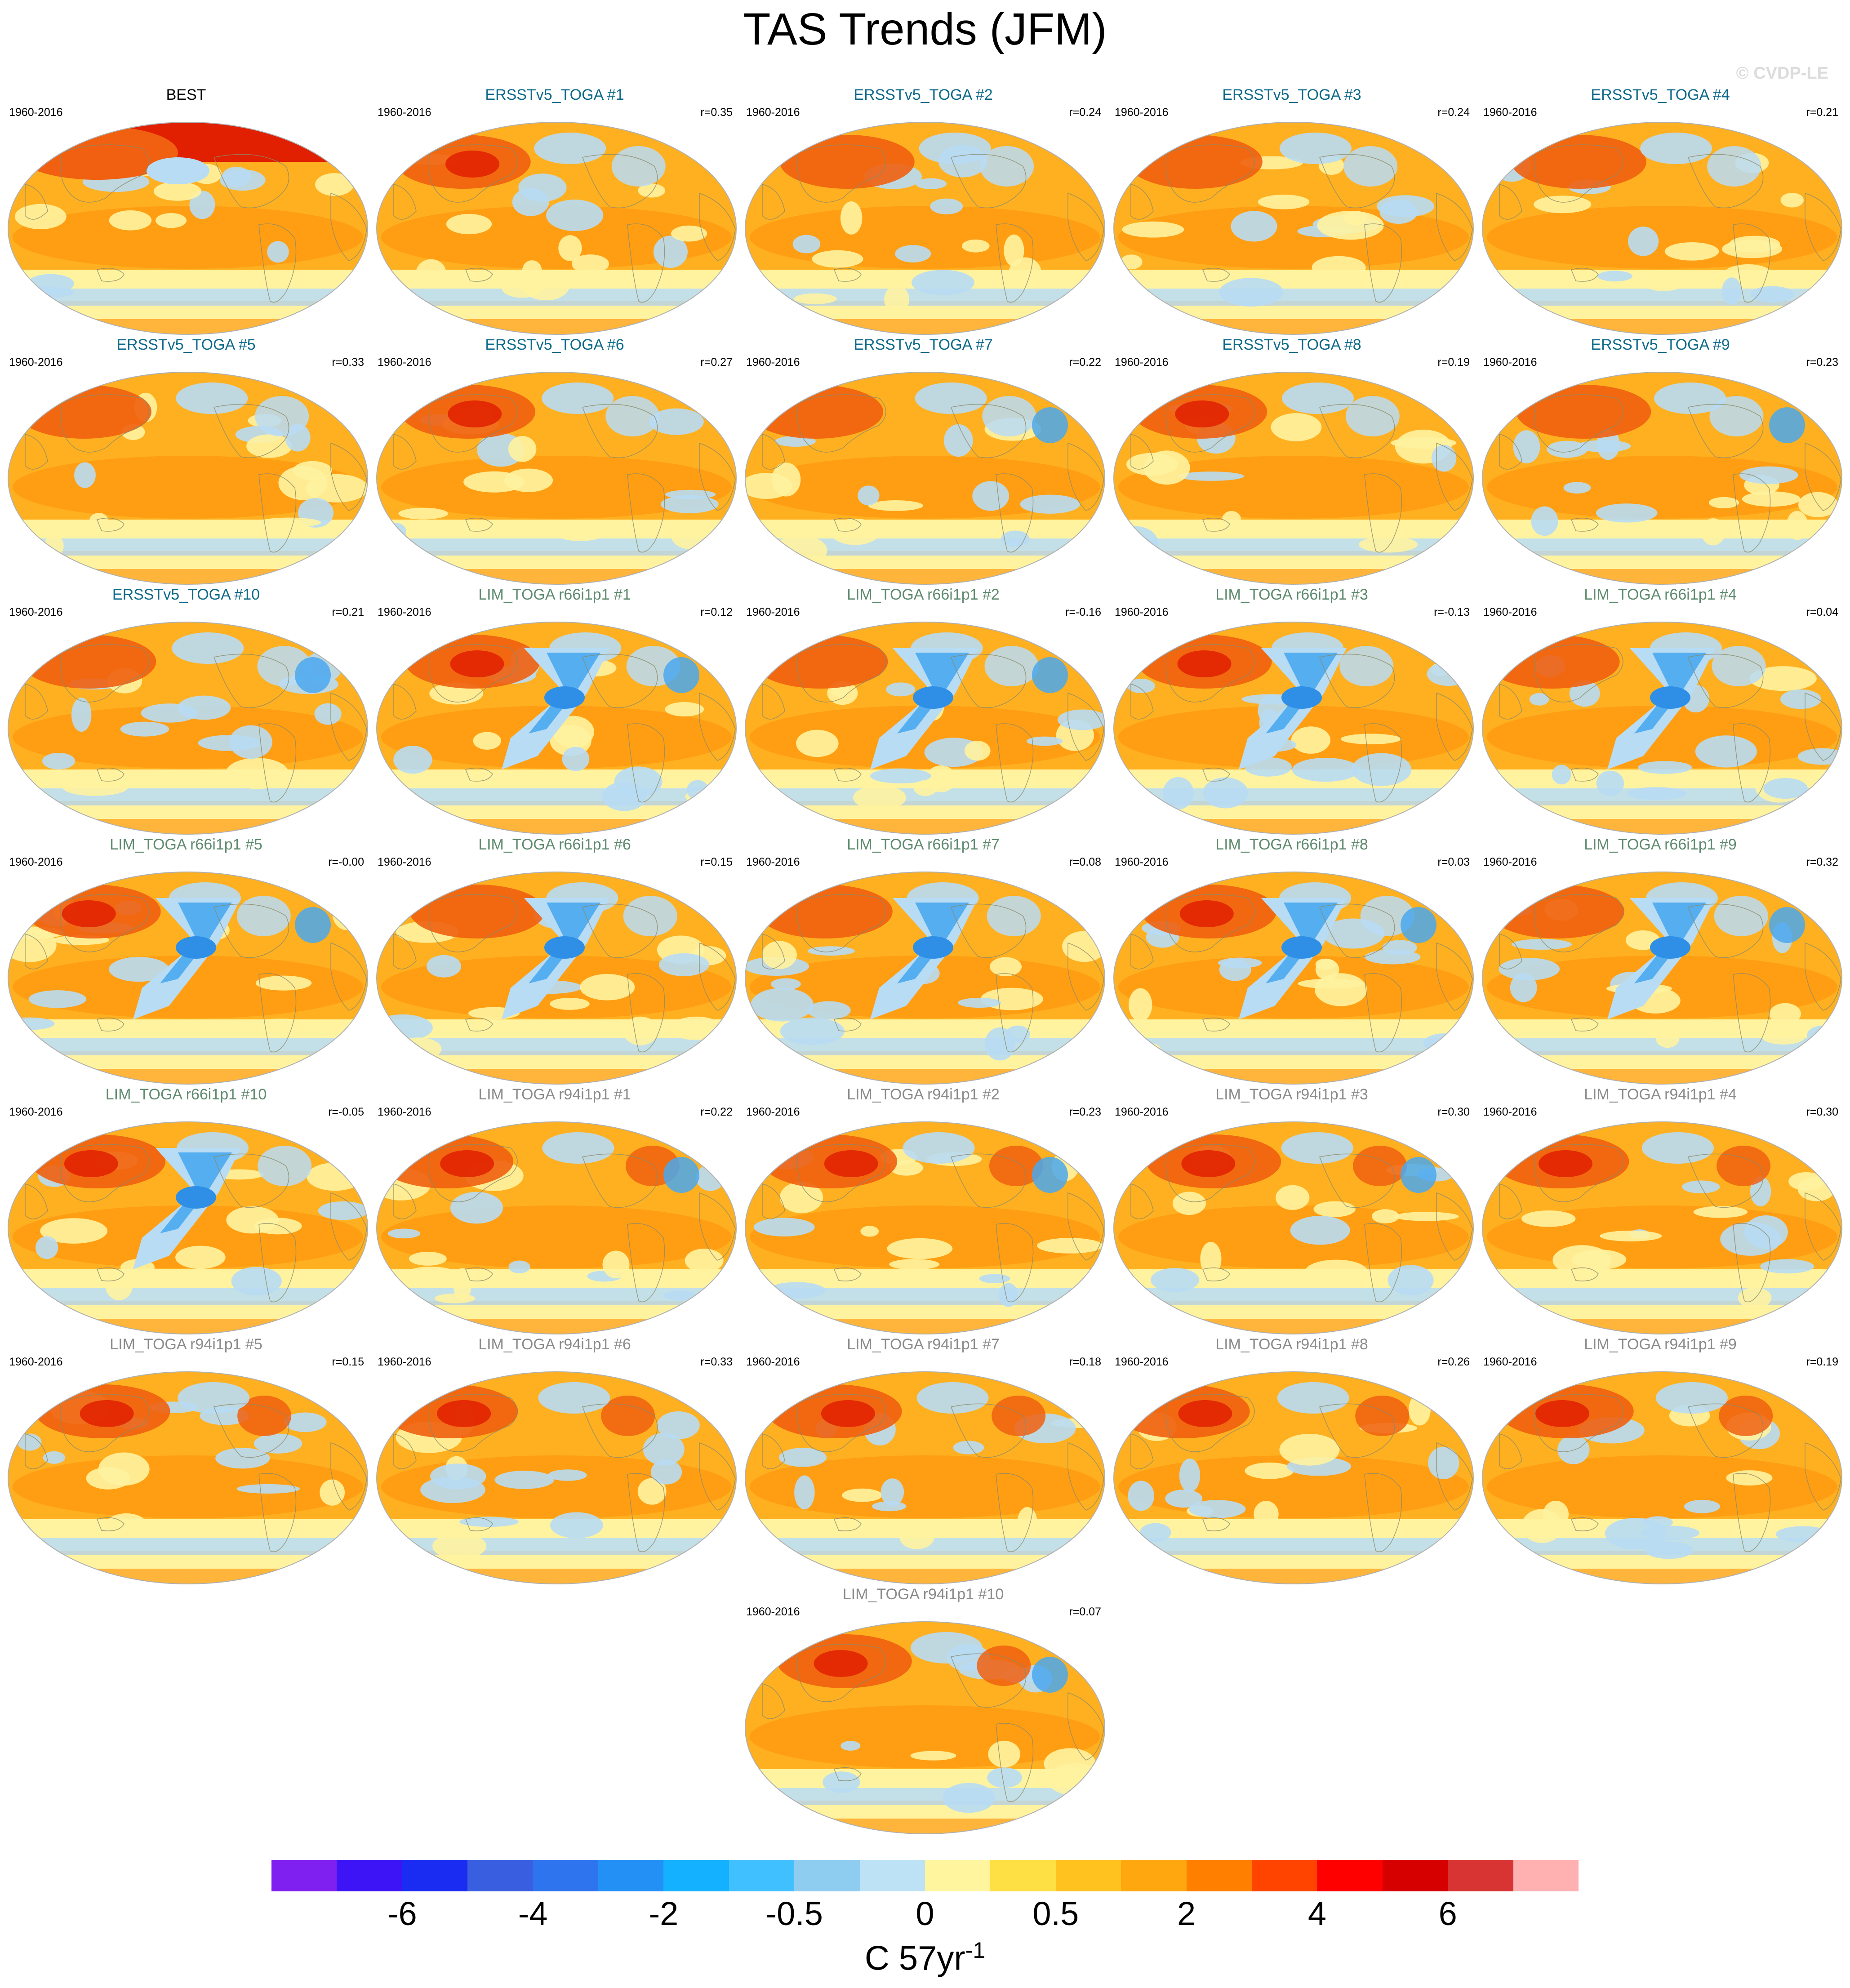  I want to click on panel-correlation: r=0.19, so click(1453, 362).